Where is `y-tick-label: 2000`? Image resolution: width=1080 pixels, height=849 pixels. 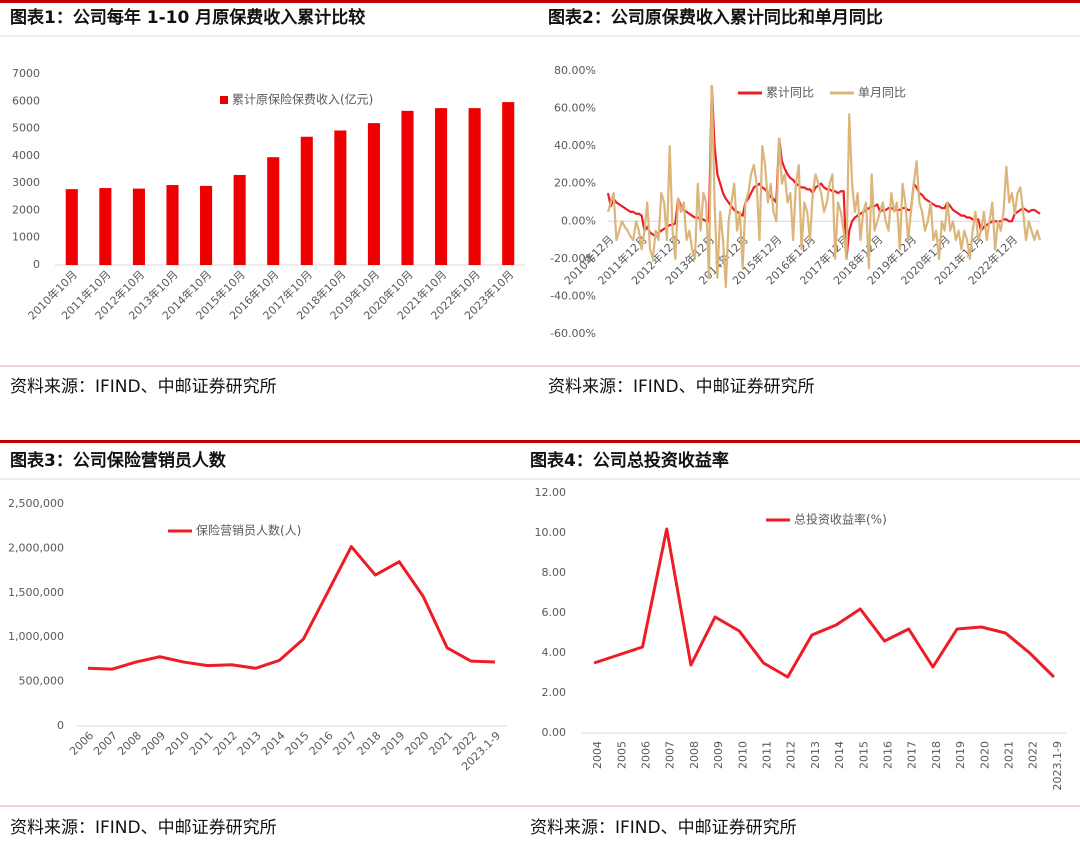 y-tick-label: 2000 is located at coordinates (26, 209).